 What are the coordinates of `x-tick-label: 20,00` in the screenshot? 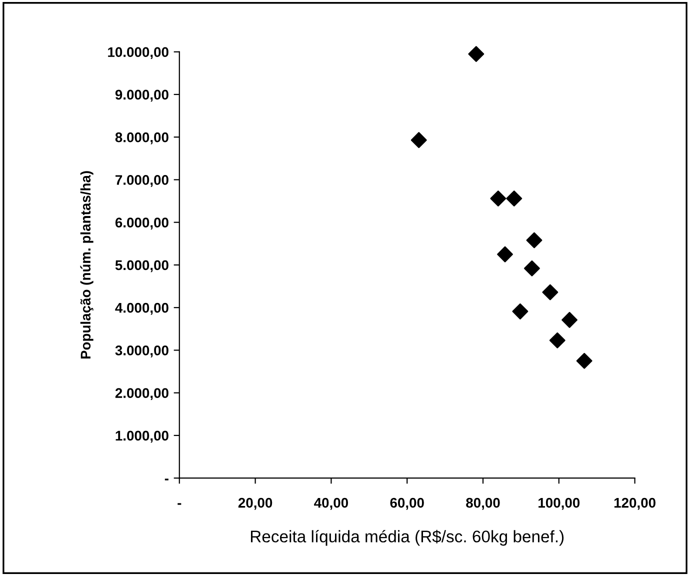 It's located at (255, 504).